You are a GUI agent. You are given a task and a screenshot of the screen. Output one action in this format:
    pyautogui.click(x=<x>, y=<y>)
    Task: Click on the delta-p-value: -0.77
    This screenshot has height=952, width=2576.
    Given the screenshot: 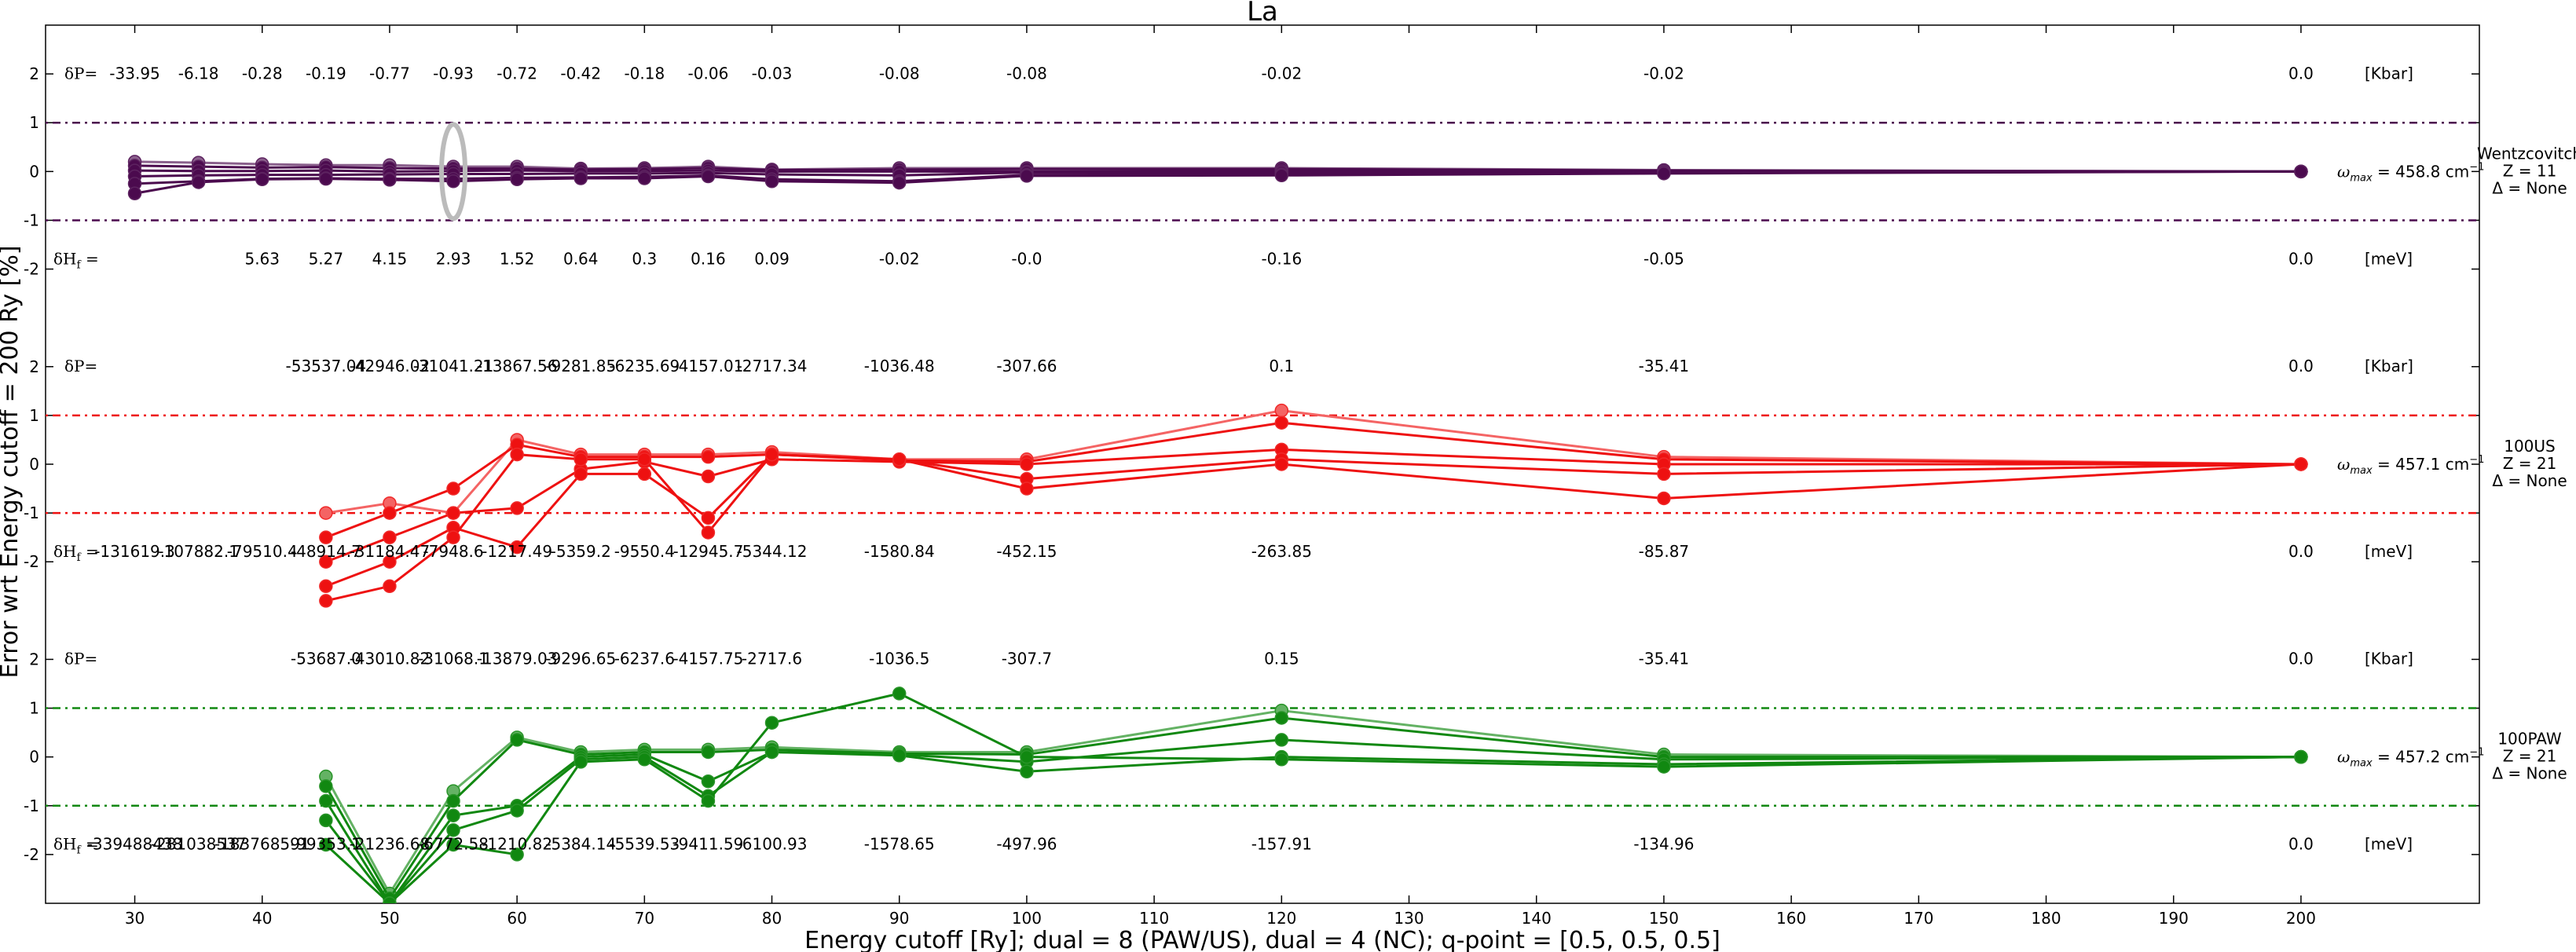 What is the action you would take?
    pyautogui.click(x=389, y=73)
    